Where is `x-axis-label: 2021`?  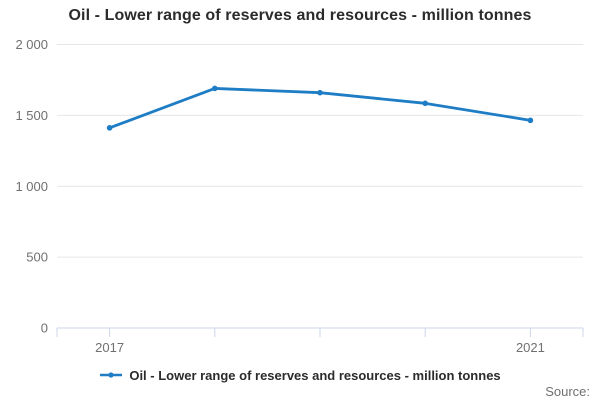
x-axis-label: 2021 is located at coordinates (530, 347).